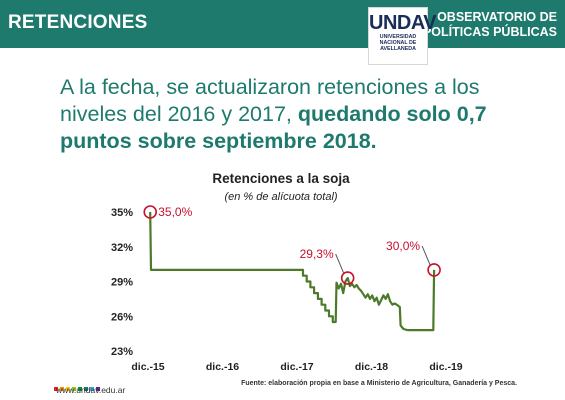 Image resolution: width=565 pixels, height=400 pixels. Describe the element at coordinates (445, 367) in the screenshot. I see `x-tick-label: dic.-19` at that location.